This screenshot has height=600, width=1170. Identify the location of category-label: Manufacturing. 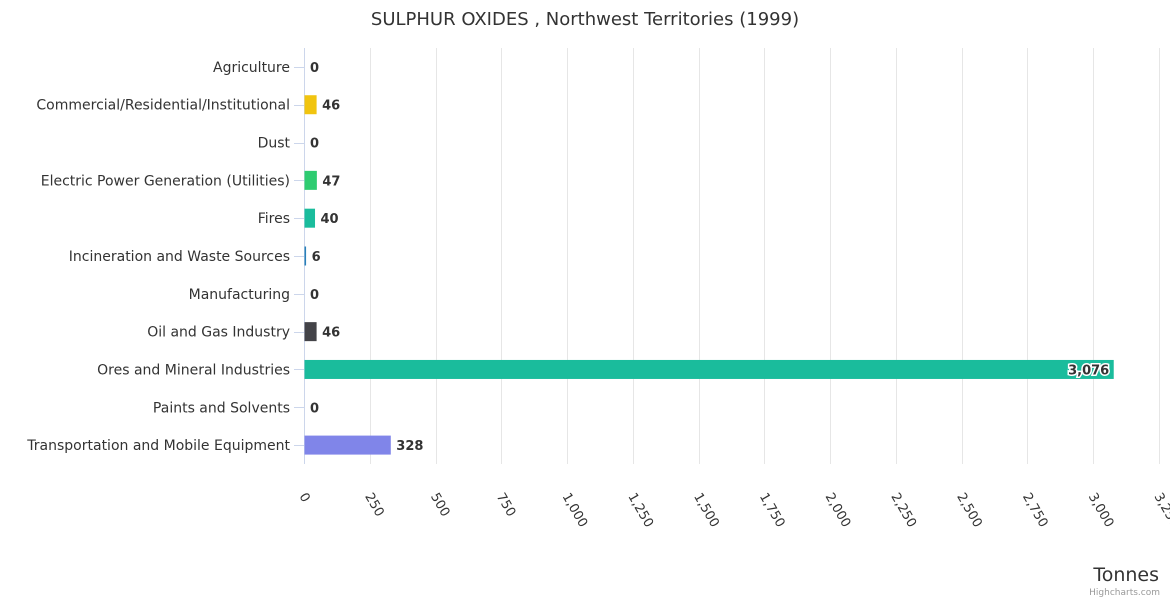
(239, 295).